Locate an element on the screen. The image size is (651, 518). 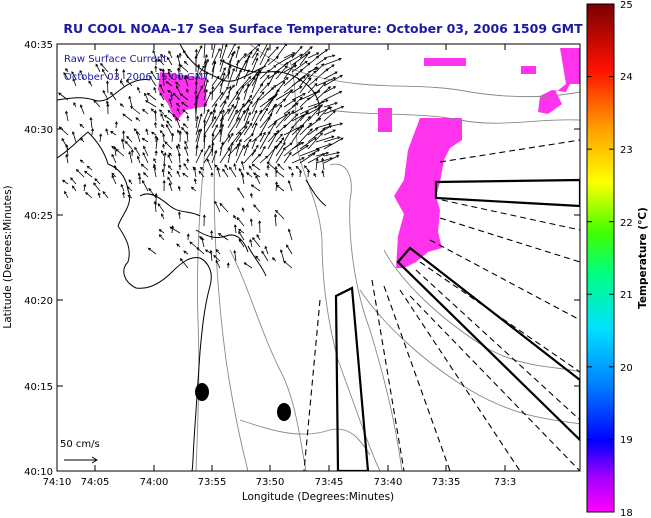
y-tick-label: 40:15 is located at coordinates (38, 387).